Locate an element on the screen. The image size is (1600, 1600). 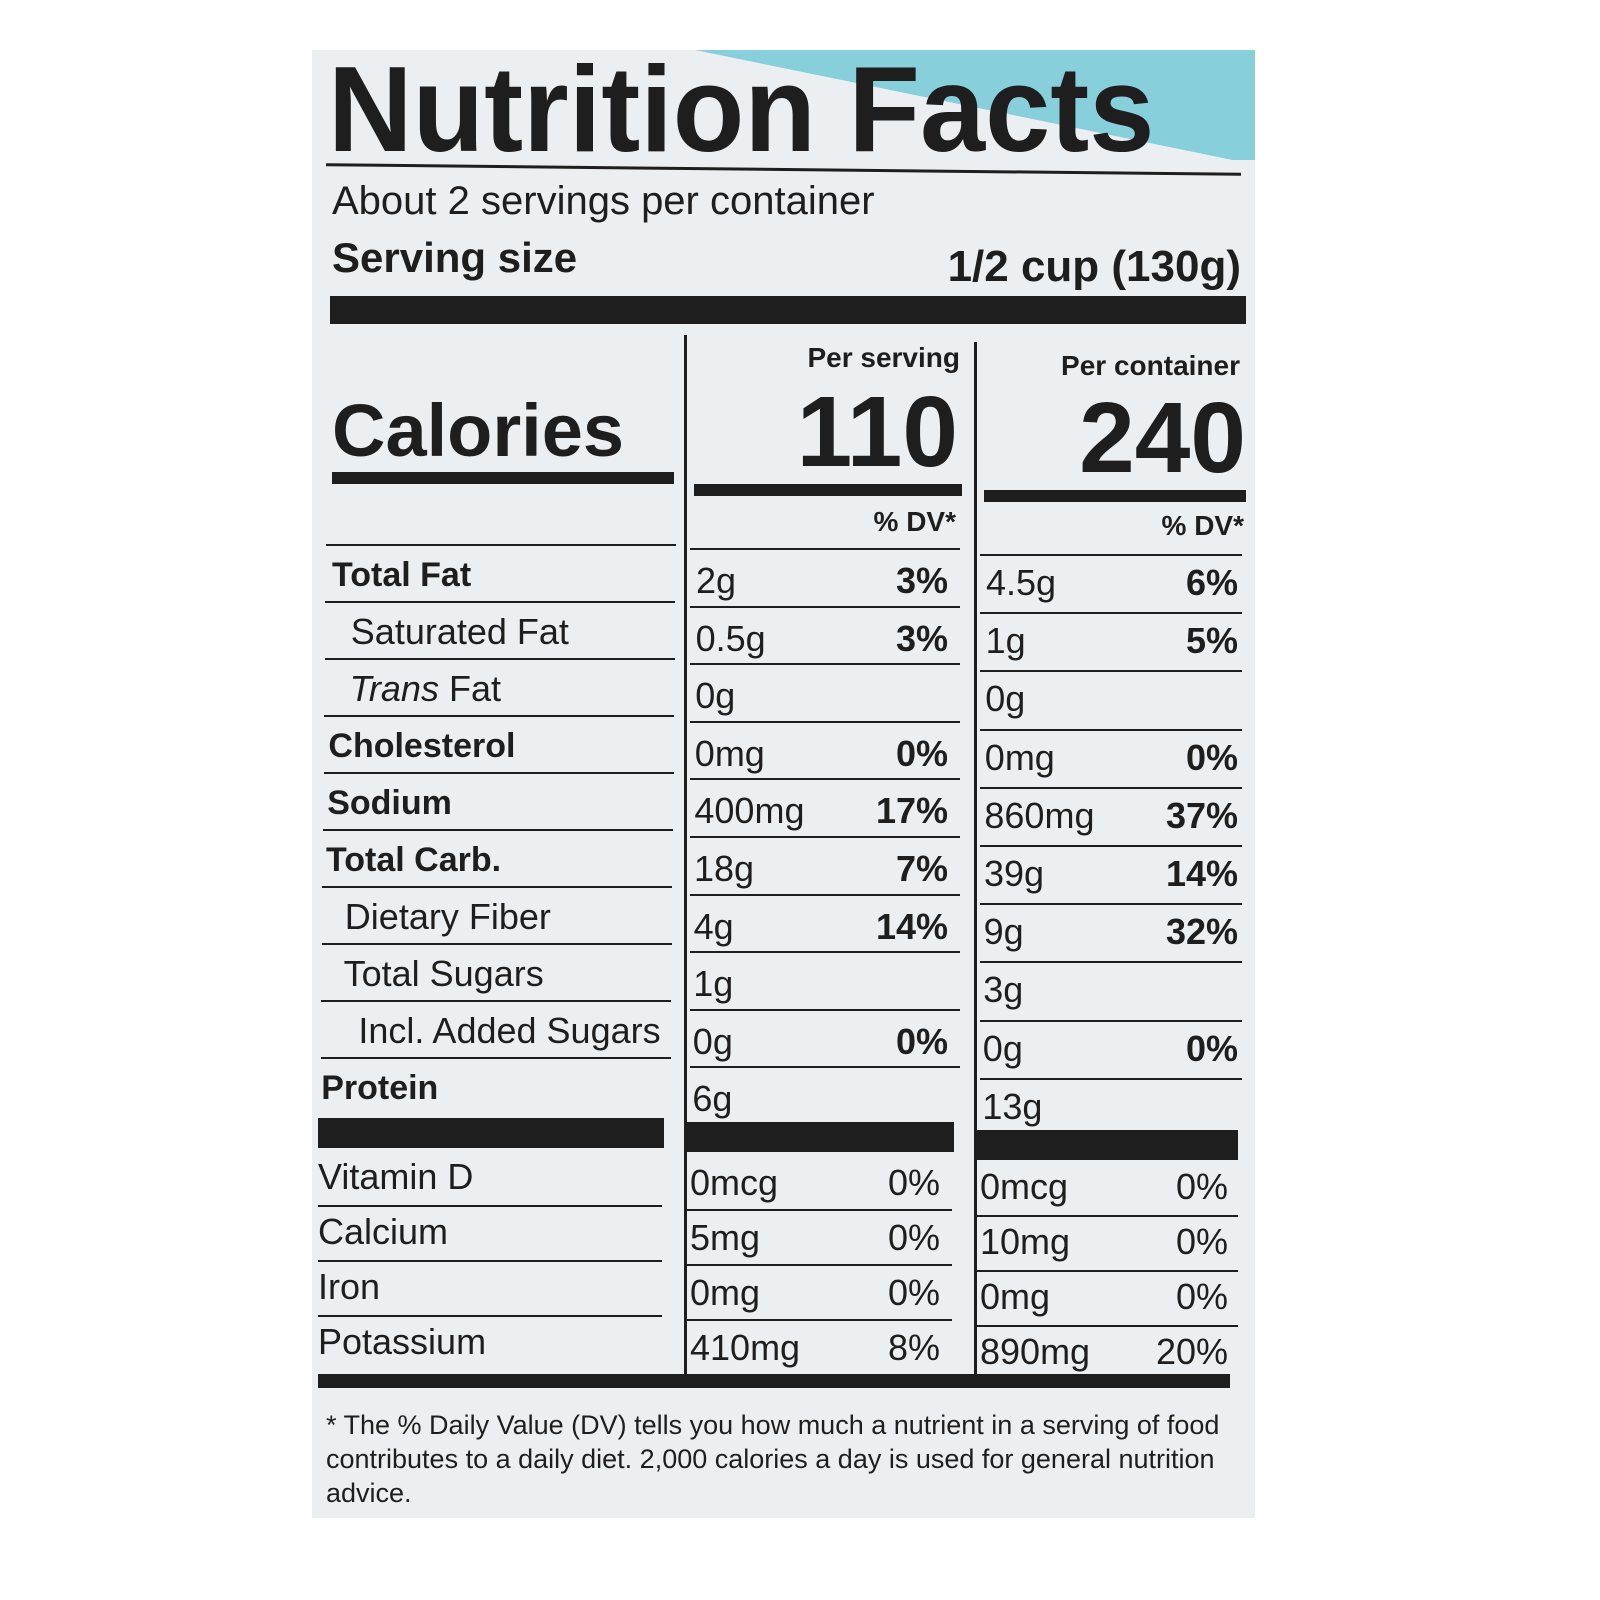
container-amount: 890mg is located at coordinates (1035, 1351).